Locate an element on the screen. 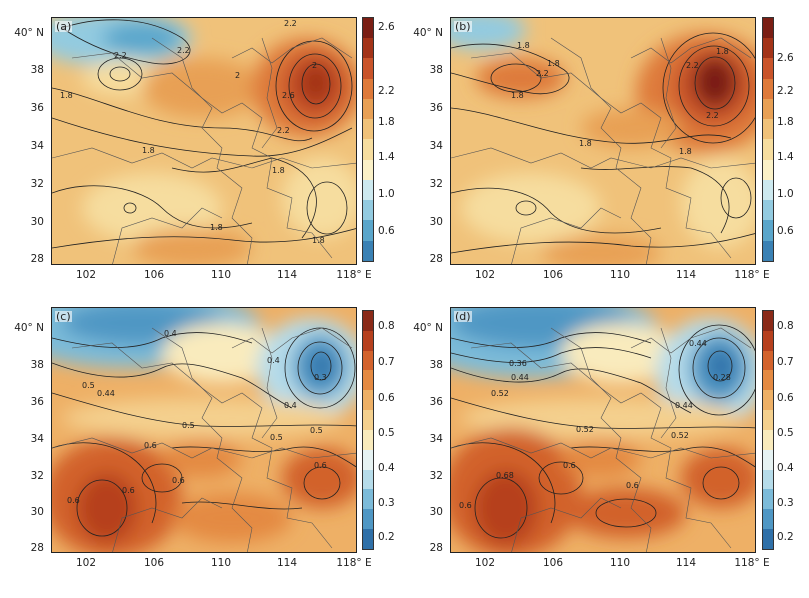 This screenshot has height=598, width=809. svg-text: 0.68 is located at coordinates (505, 475).